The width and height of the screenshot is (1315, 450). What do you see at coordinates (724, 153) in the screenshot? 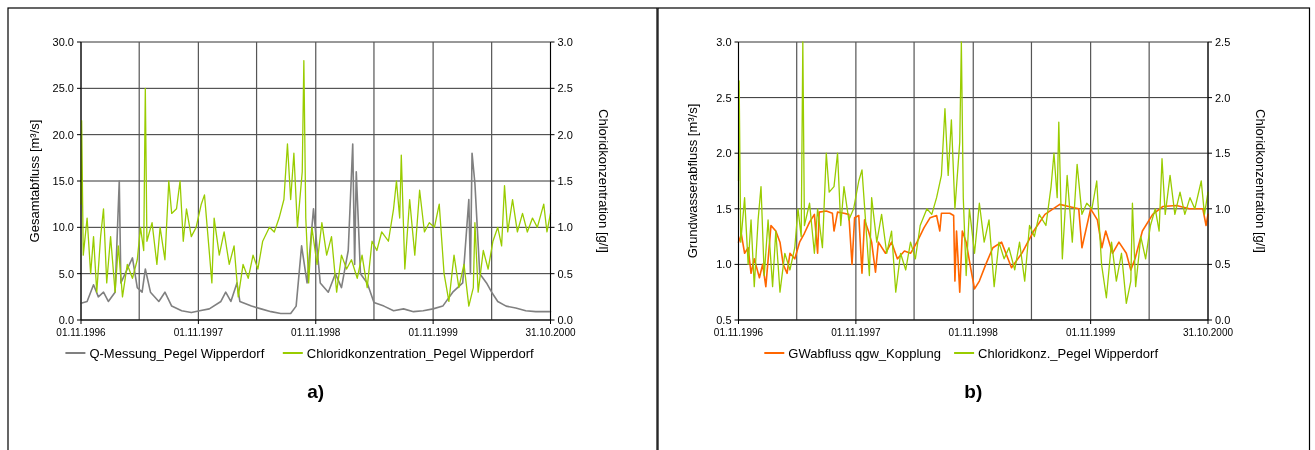
I see `y-tick-label: 2.0` at bounding box center [724, 153].